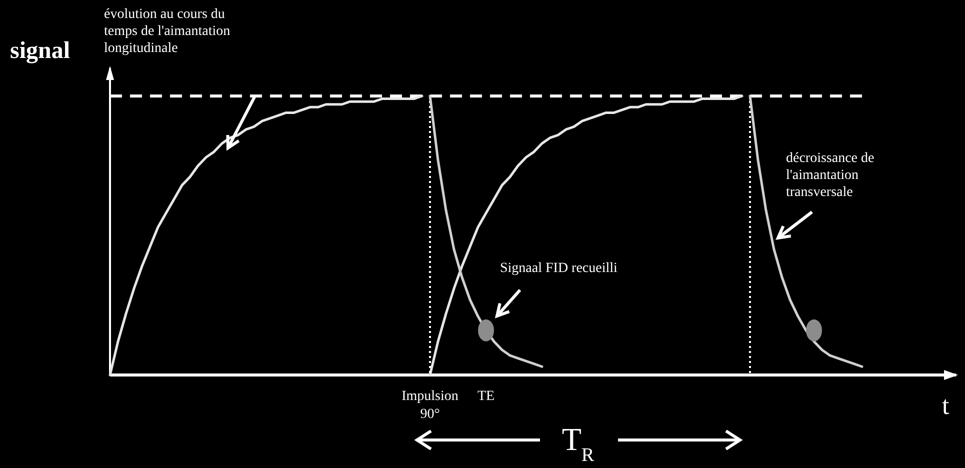 This screenshot has width=965, height=468. What do you see at coordinates (559, 268) in the screenshot?
I see `annotation: Signaal FID recueilli` at bounding box center [559, 268].